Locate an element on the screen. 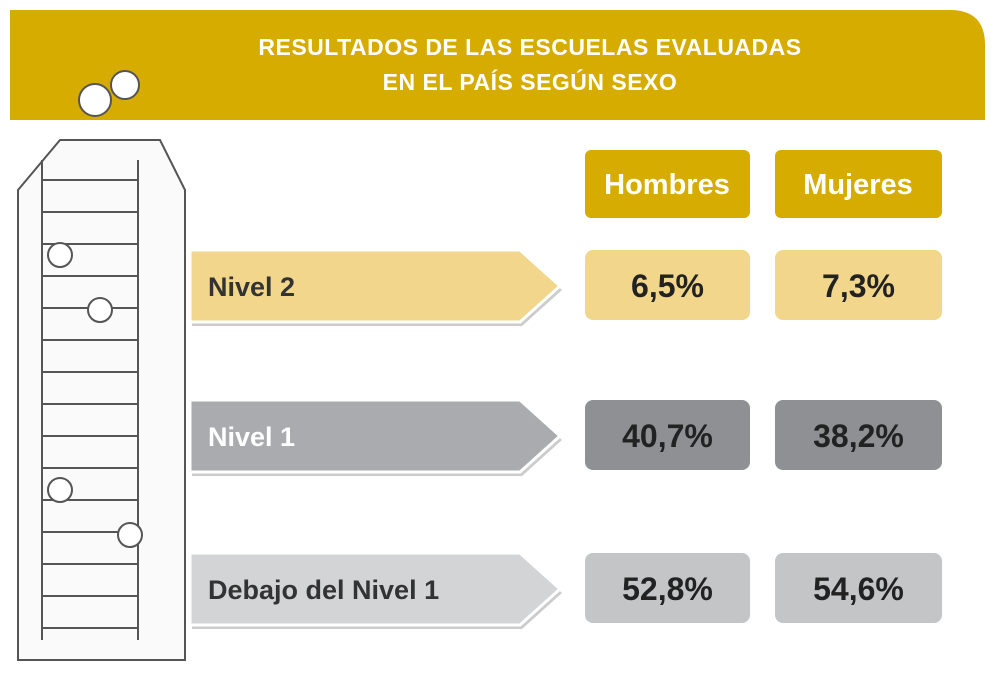 The image size is (994, 673). value: 40,7% is located at coordinates (667, 436).